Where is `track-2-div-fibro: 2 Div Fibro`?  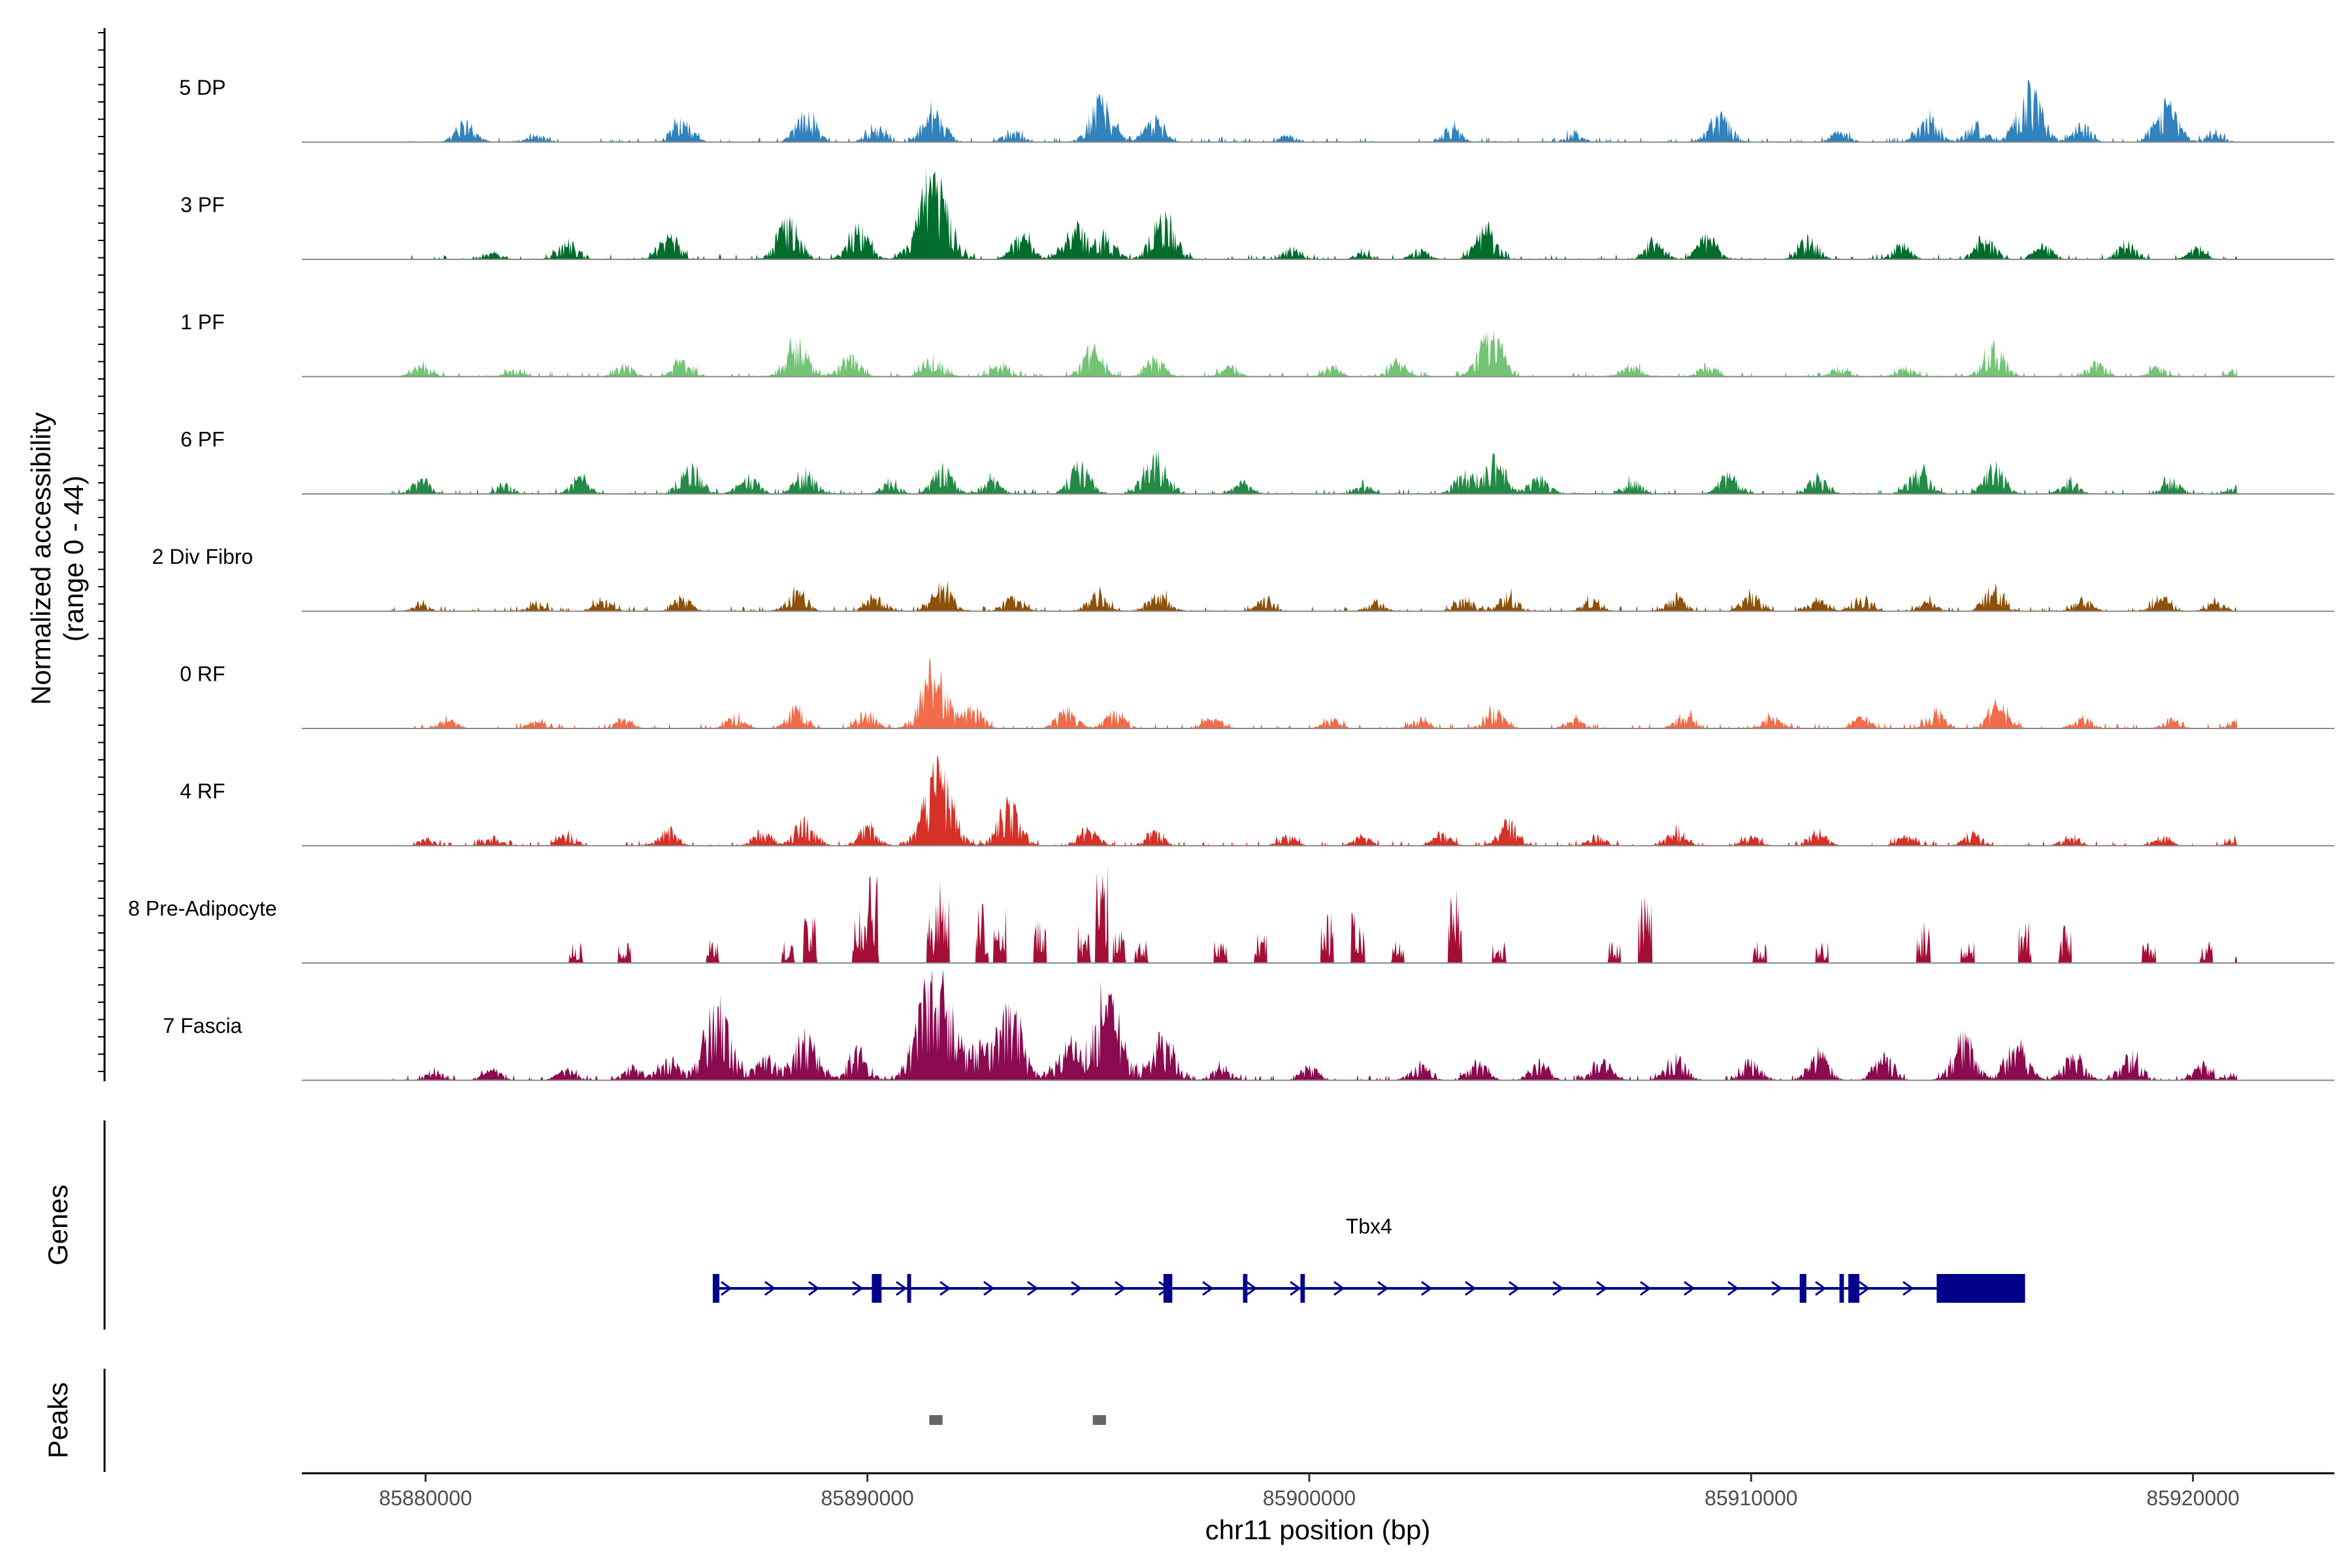
track-2-div-fibro: 2 Div Fibro is located at coordinates (1243, 578).